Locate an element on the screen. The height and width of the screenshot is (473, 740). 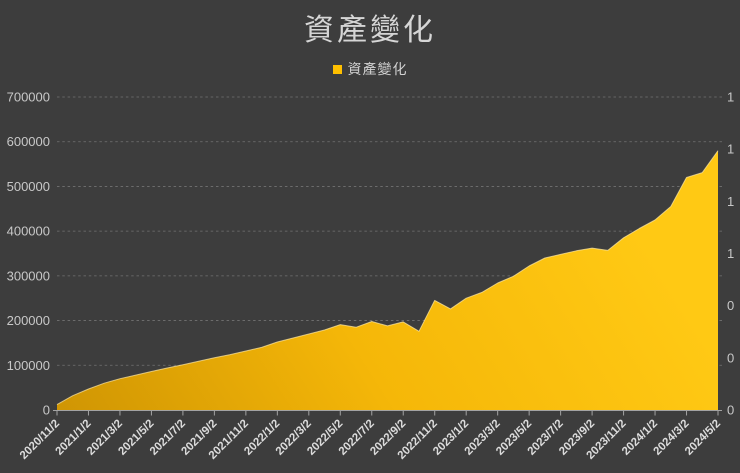
y-axis-left-label: 500000 is located at coordinates (28, 186).